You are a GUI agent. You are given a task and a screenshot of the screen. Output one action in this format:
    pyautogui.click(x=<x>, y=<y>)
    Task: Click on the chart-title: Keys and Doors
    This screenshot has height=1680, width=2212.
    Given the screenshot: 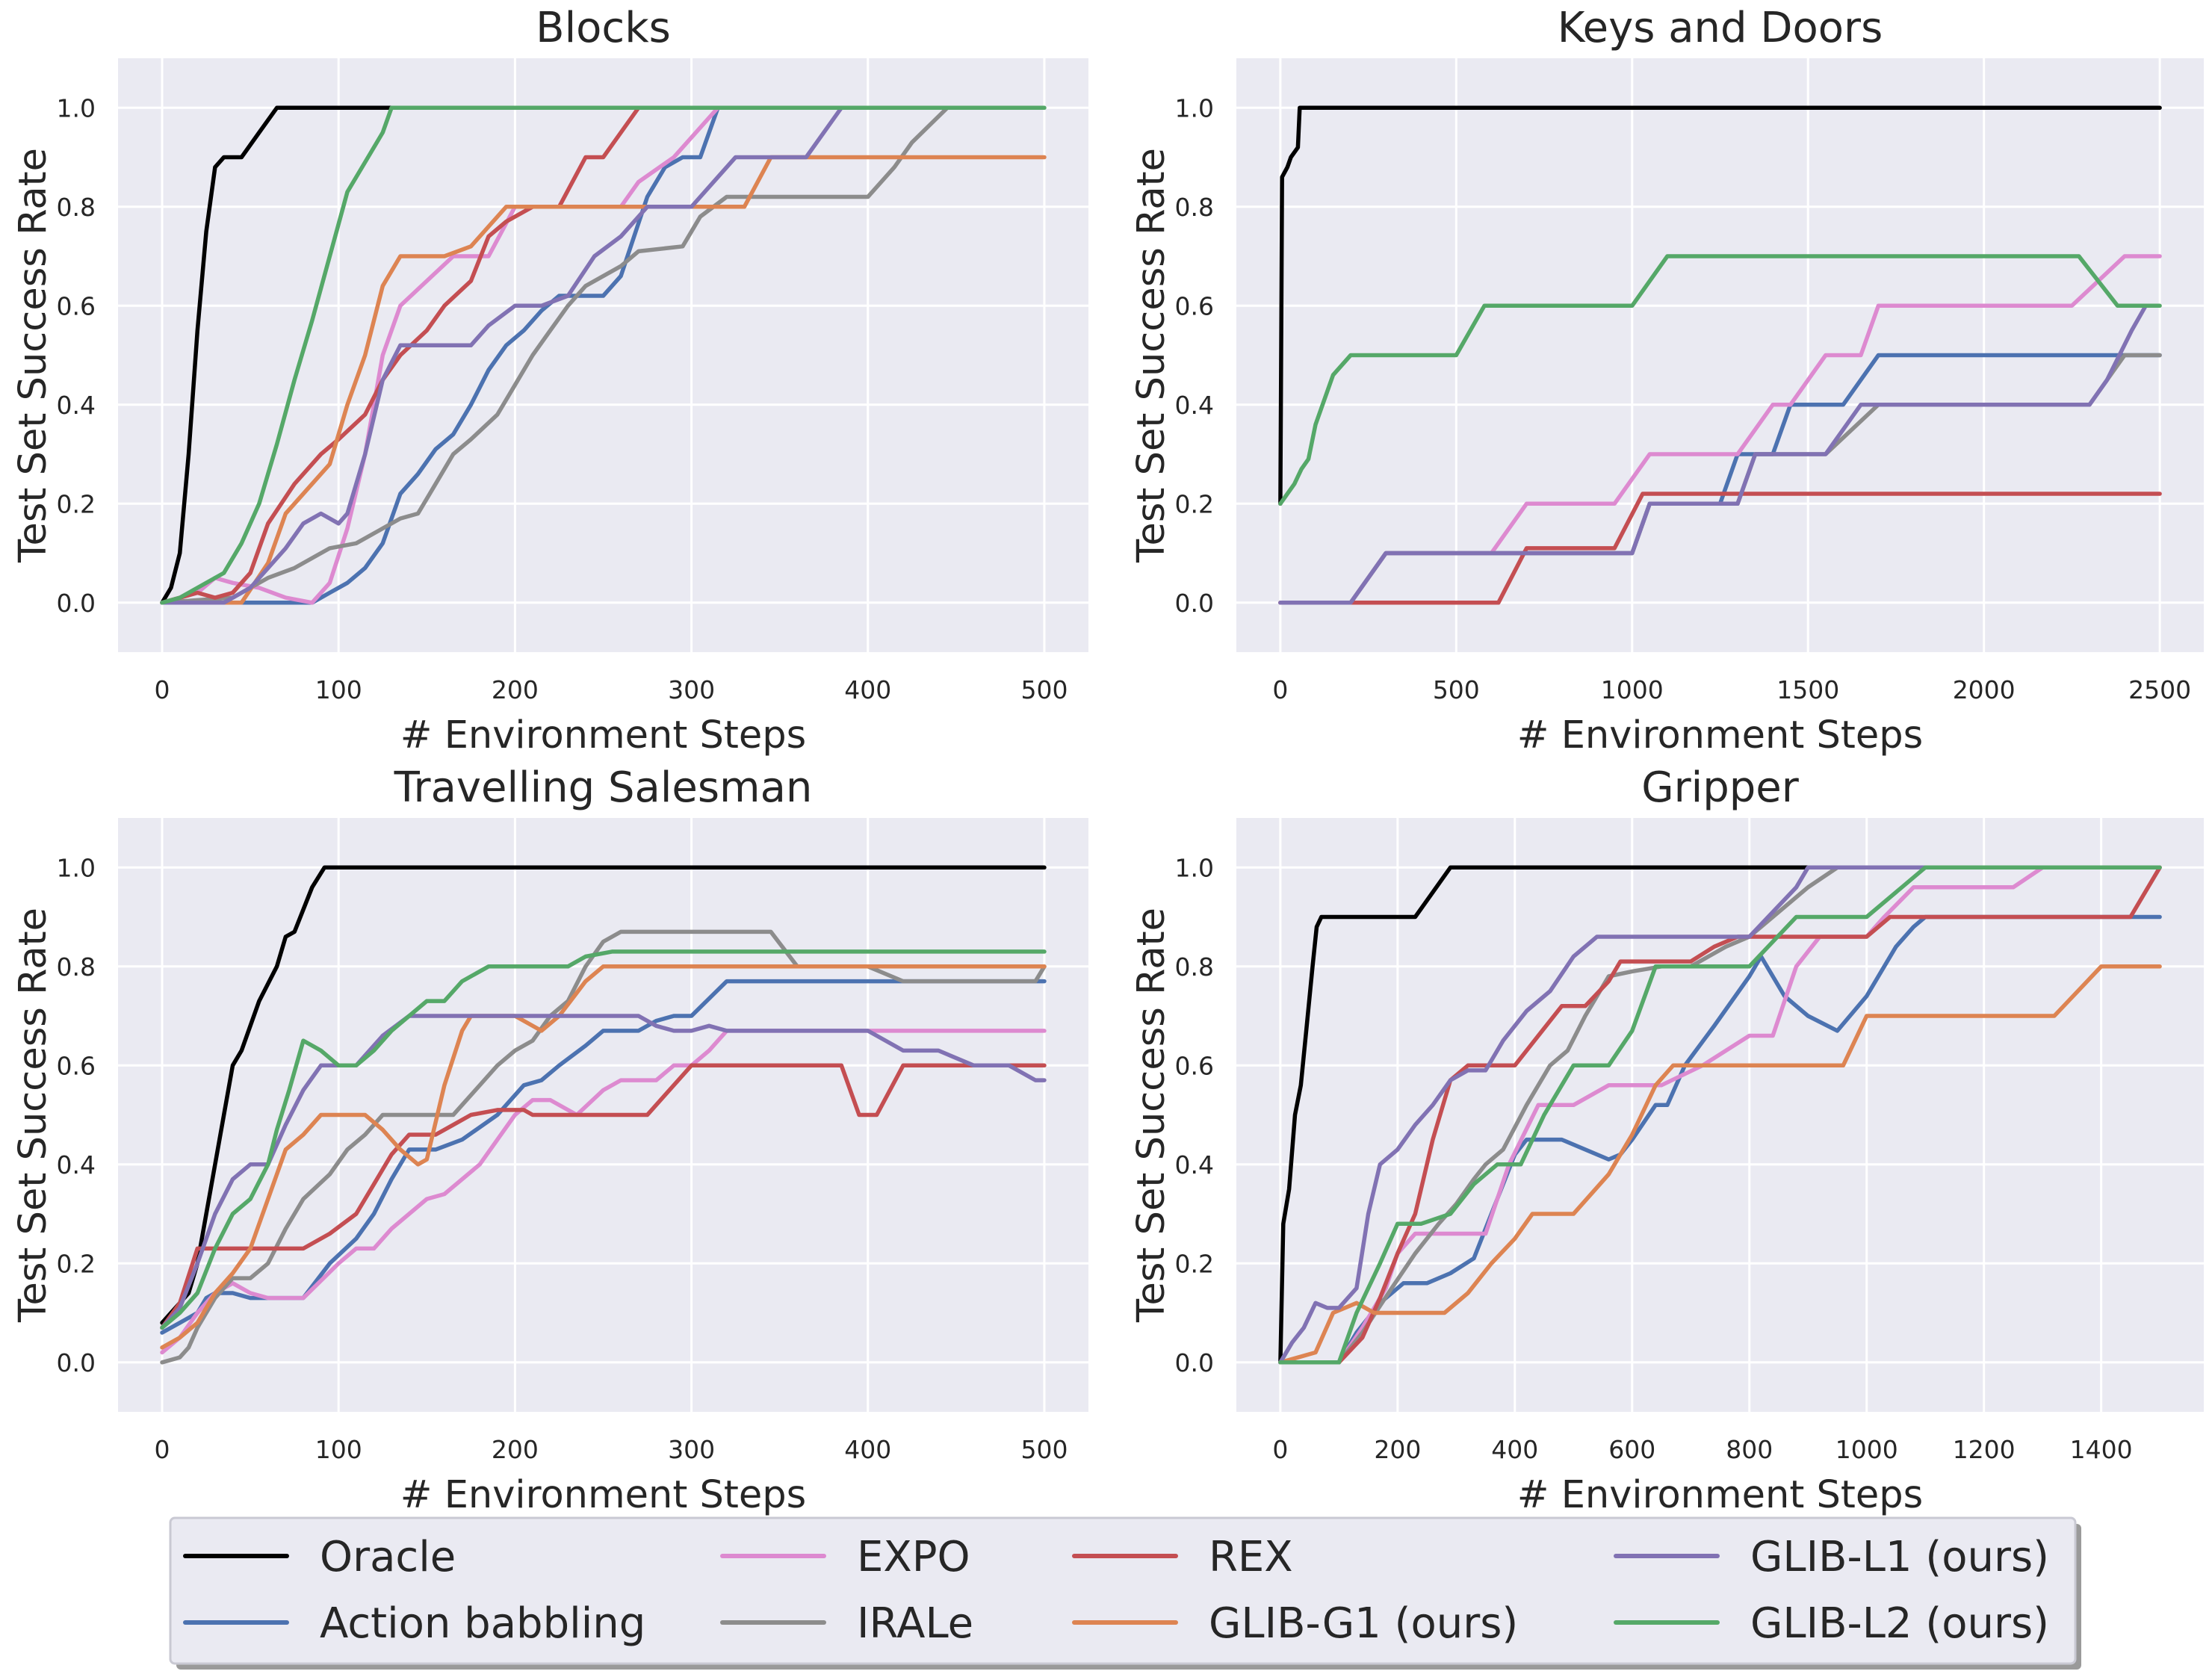 What is the action you would take?
    pyautogui.click(x=1720, y=28)
    